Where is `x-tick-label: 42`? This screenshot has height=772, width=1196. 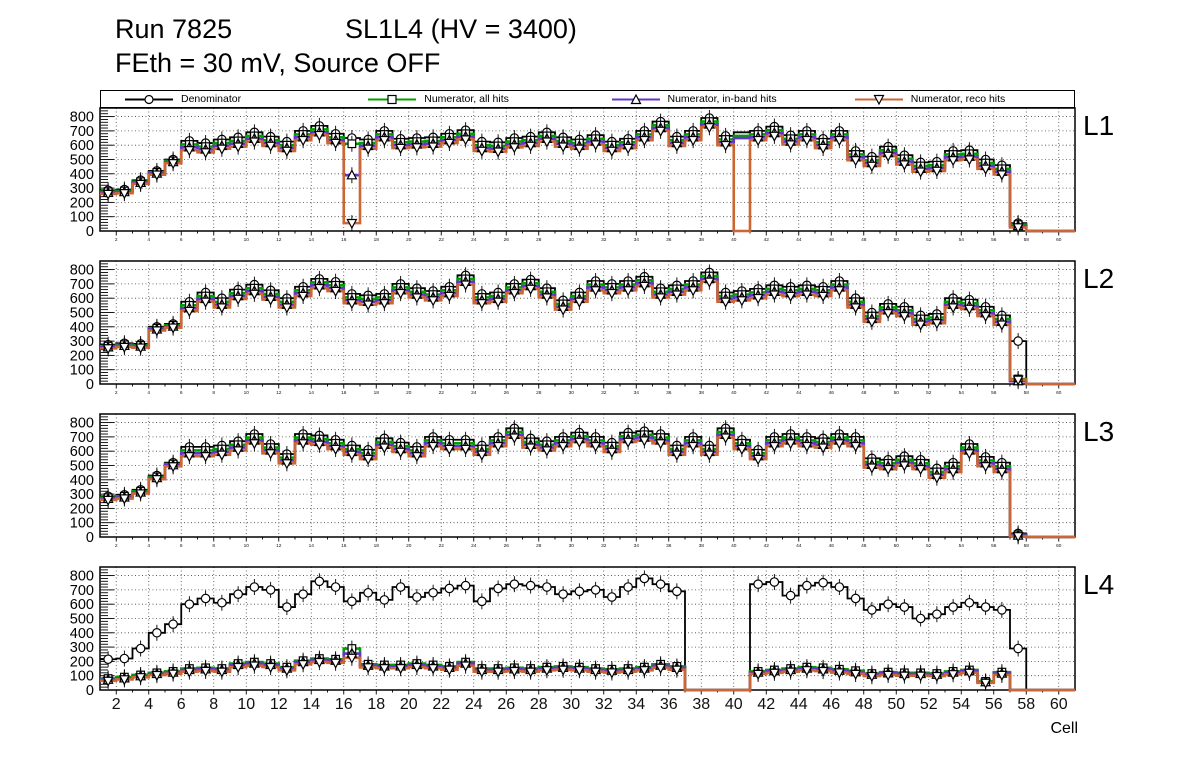 x-tick-label: 42 is located at coordinates (767, 546).